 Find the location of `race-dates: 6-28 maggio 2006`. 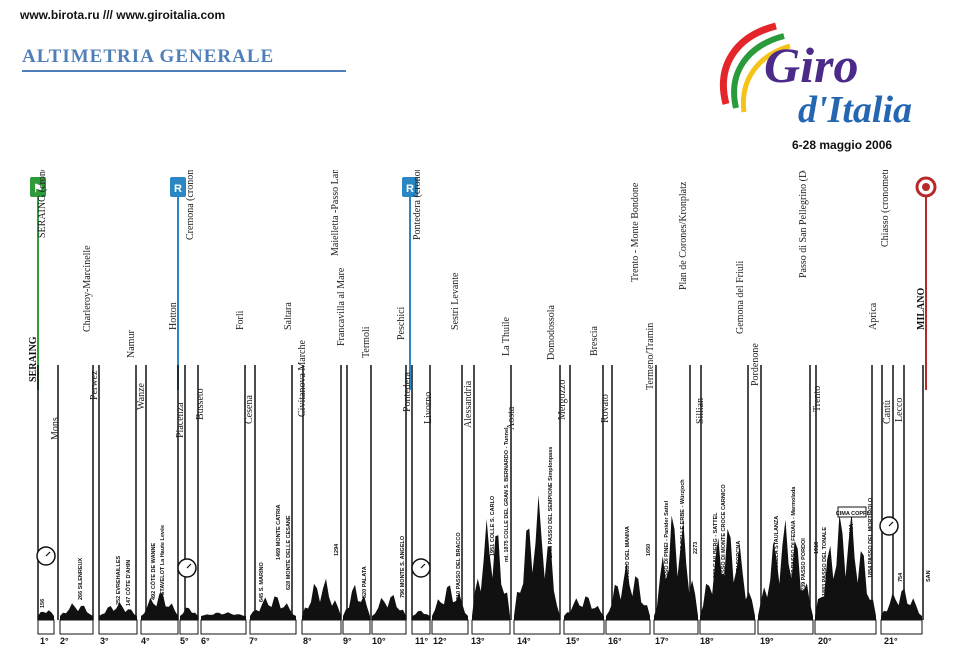

race-dates: 6-28 maggio 2006 is located at coordinates (842, 145).